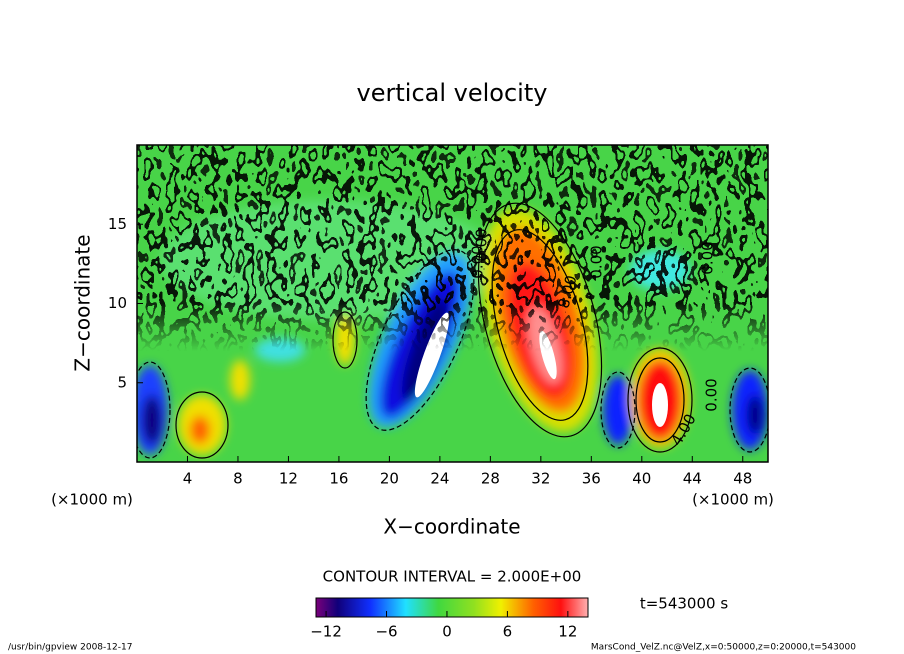  Describe the element at coordinates (439, 479) in the screenshot. I see `x-tick-label: 24` at that location.